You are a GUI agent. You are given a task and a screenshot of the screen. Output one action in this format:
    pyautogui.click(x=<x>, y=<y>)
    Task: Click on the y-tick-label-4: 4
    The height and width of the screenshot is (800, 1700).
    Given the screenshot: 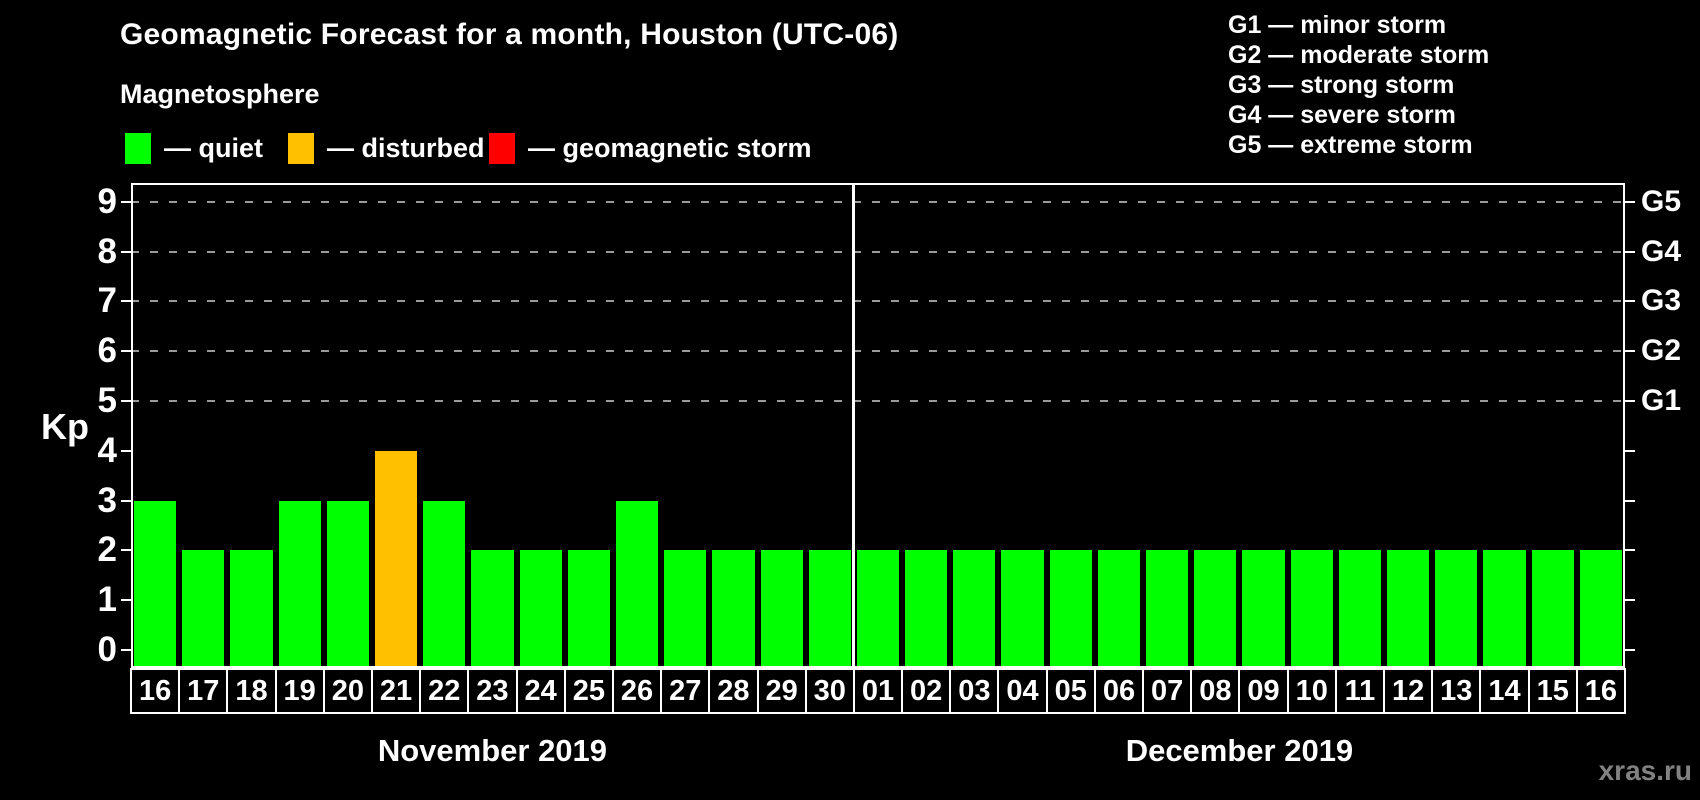 What is the action you would take?
    pyautogui.click(x=107, y=450)
    